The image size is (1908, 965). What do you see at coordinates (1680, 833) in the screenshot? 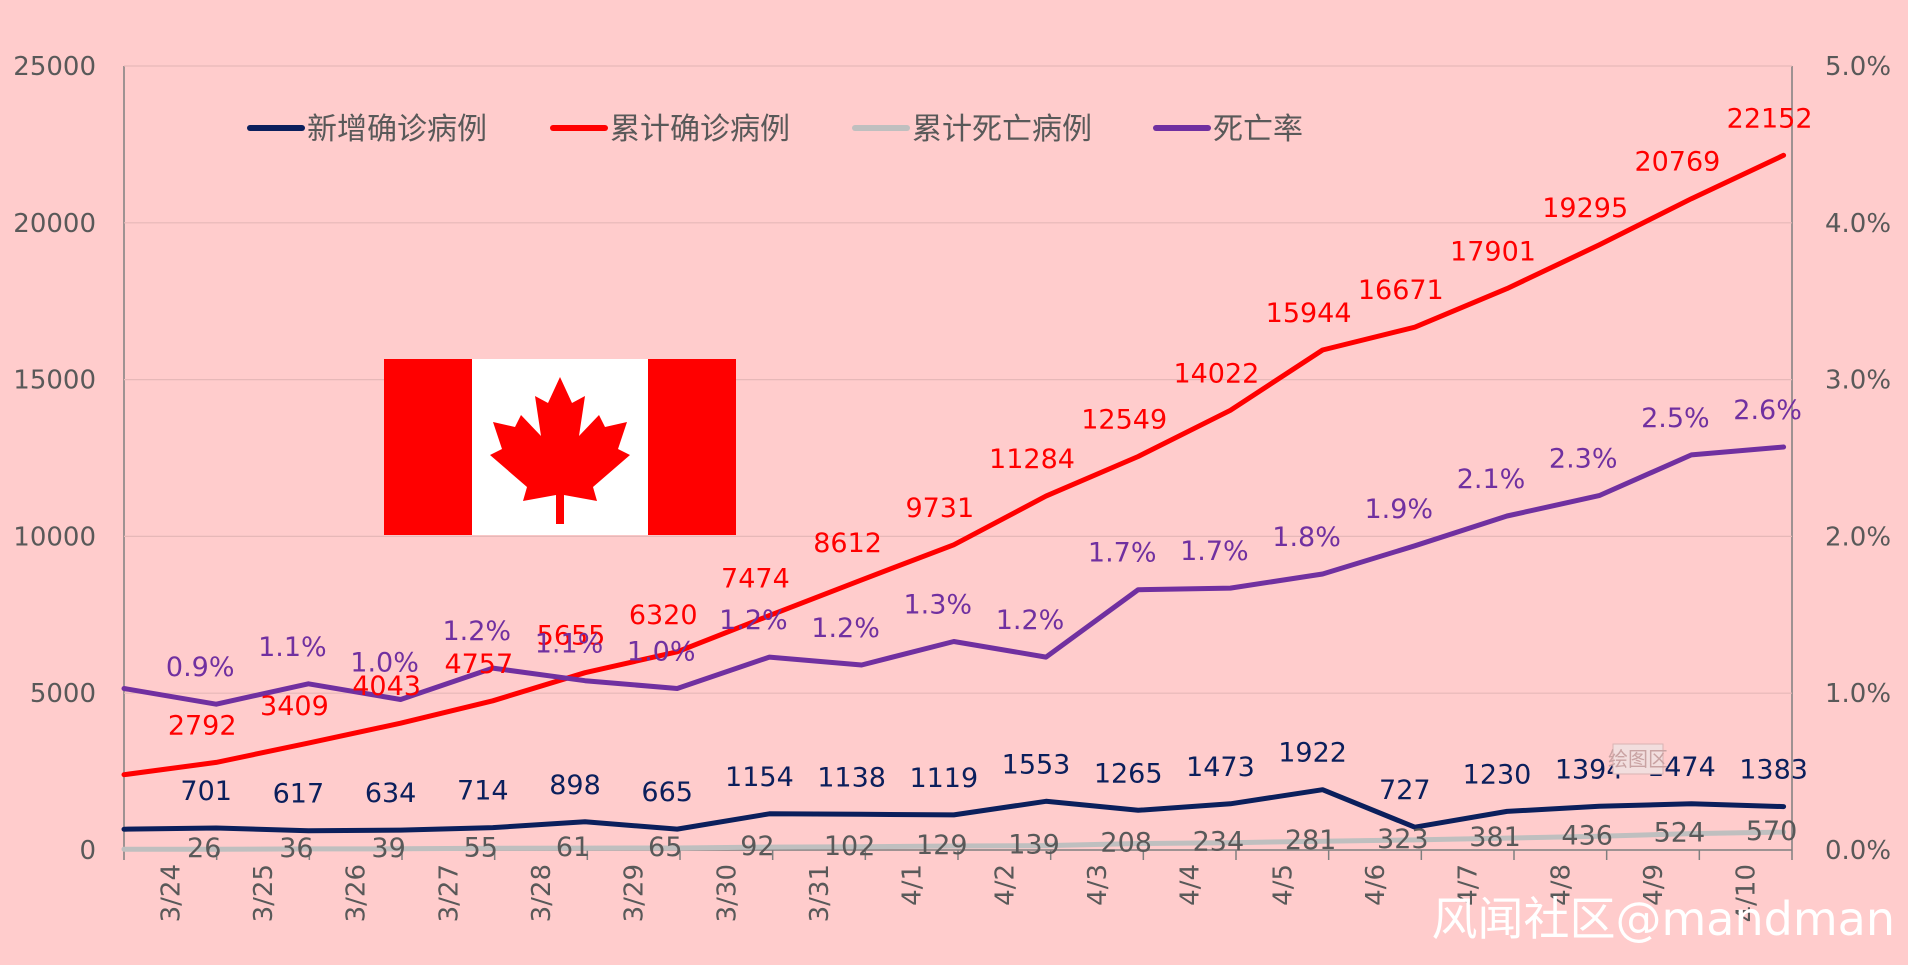
I see `data-label: 524` at bounding box center [1680, 833].